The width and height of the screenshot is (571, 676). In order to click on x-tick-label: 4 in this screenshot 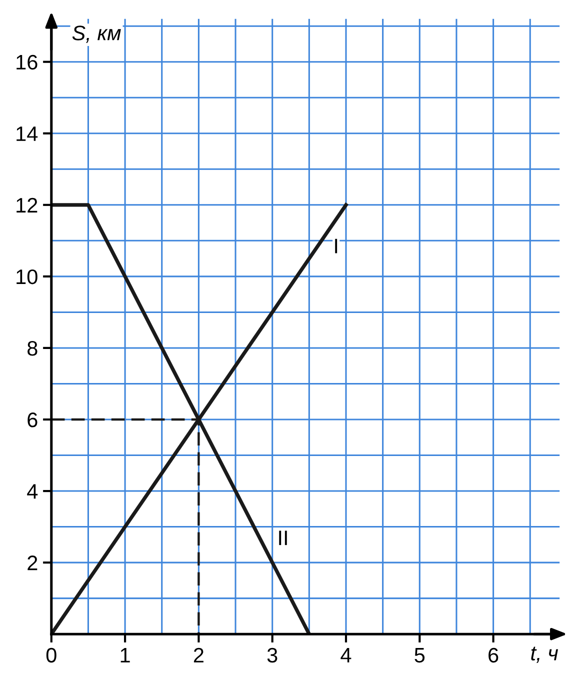, I will do `click(346, 655)`.